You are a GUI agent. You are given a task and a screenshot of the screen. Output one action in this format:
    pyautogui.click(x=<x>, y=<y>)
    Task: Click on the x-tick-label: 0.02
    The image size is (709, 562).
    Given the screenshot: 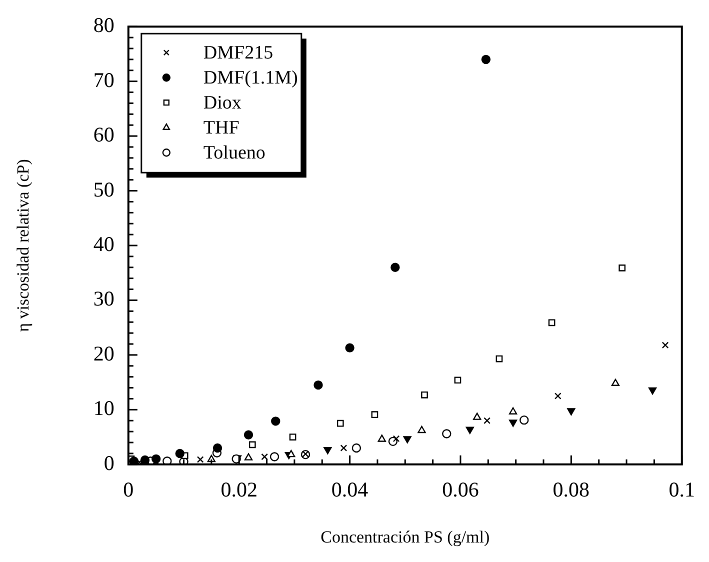 What is the action you would take?
    pyautogui.click(x=239, y=490)
    